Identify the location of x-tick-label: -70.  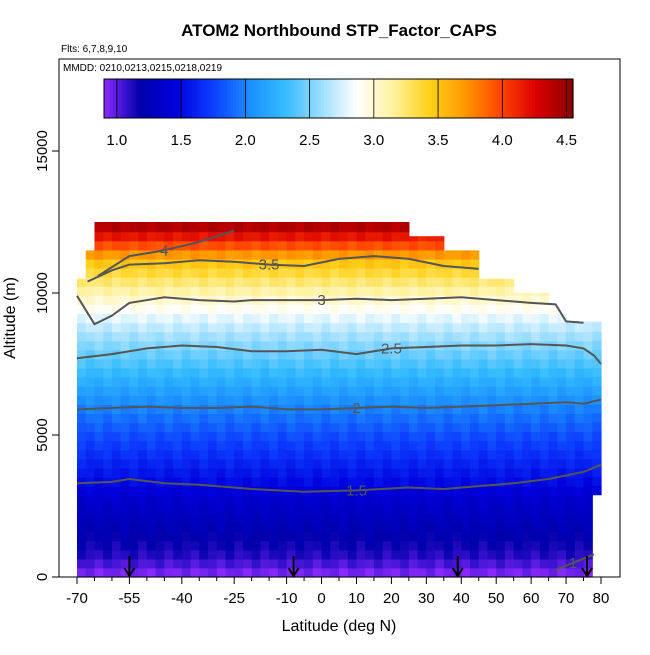
(77, 598).